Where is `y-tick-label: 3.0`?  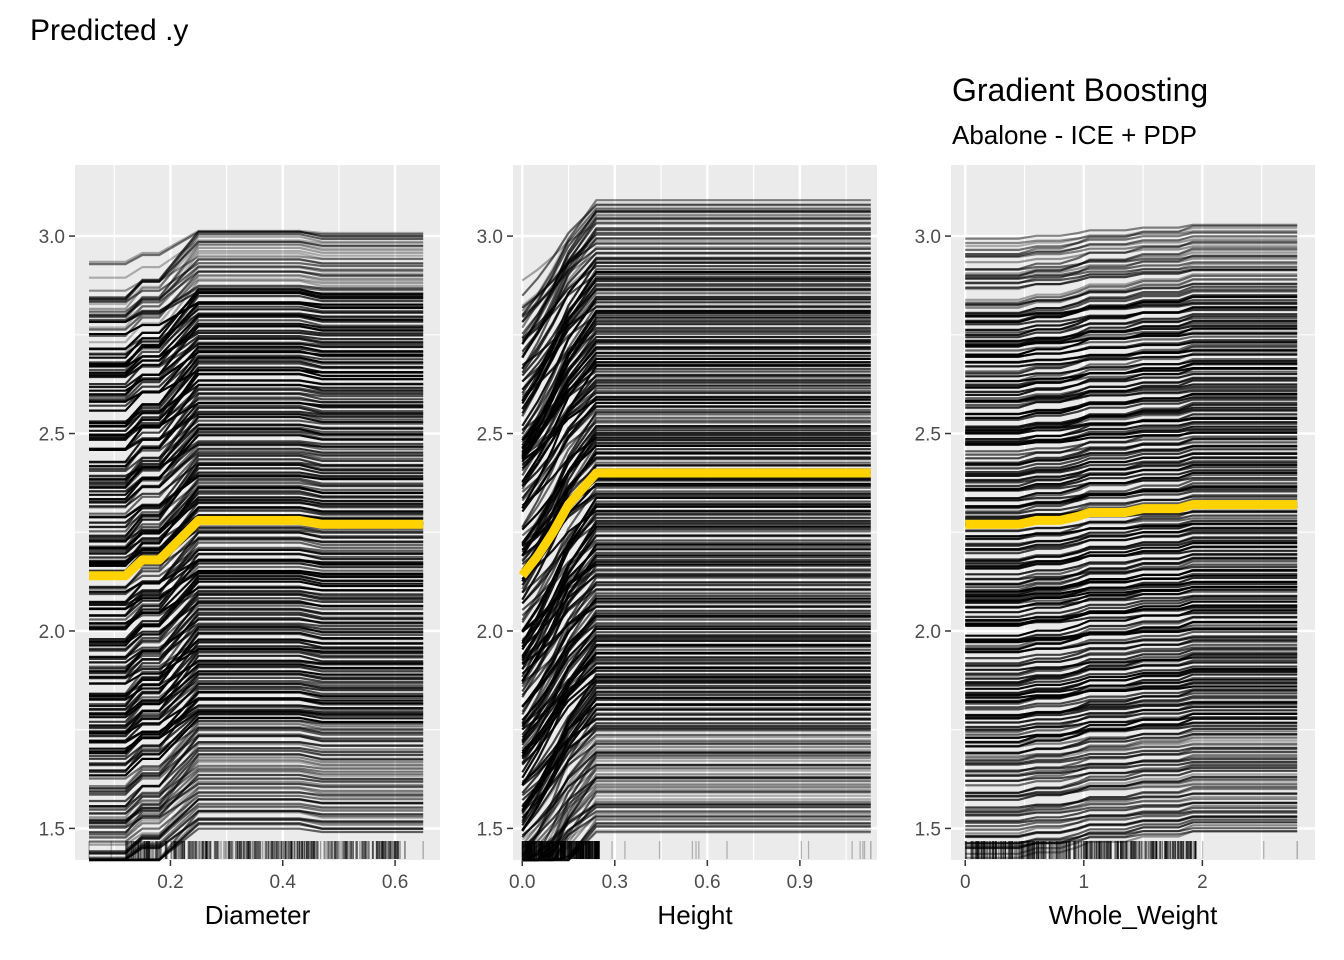
y-tick-label: 3.0 is located at coordinates (928, 237).